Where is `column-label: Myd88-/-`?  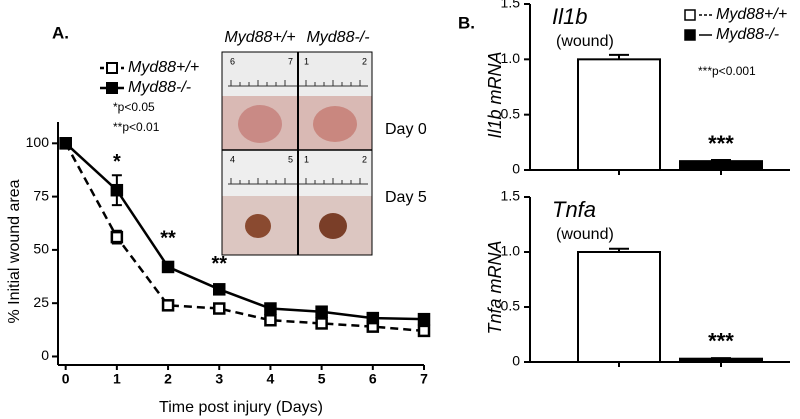
column-label: Myd88-/- is located at coordinates (337, 37).